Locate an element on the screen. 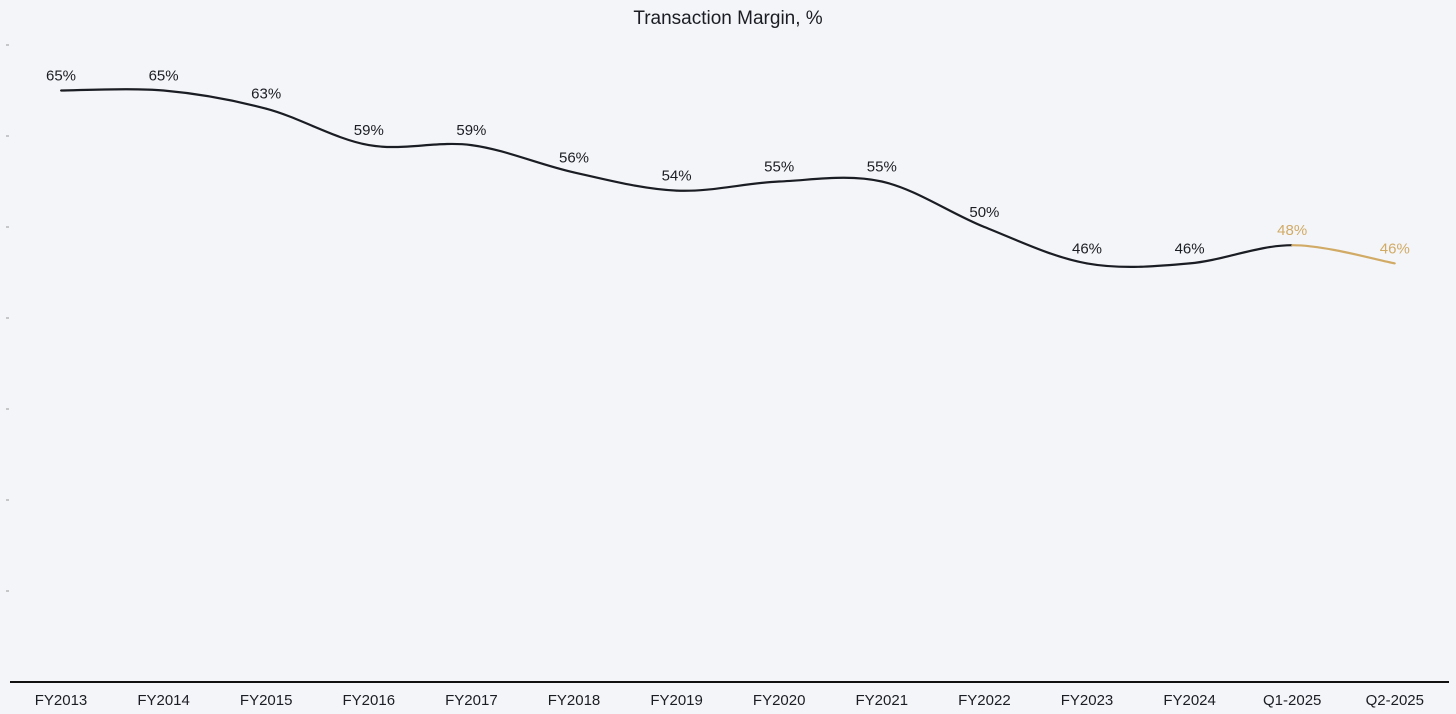 The image size is (1456, 714). data-point-FY2015 is located at coordinates (266, 108).